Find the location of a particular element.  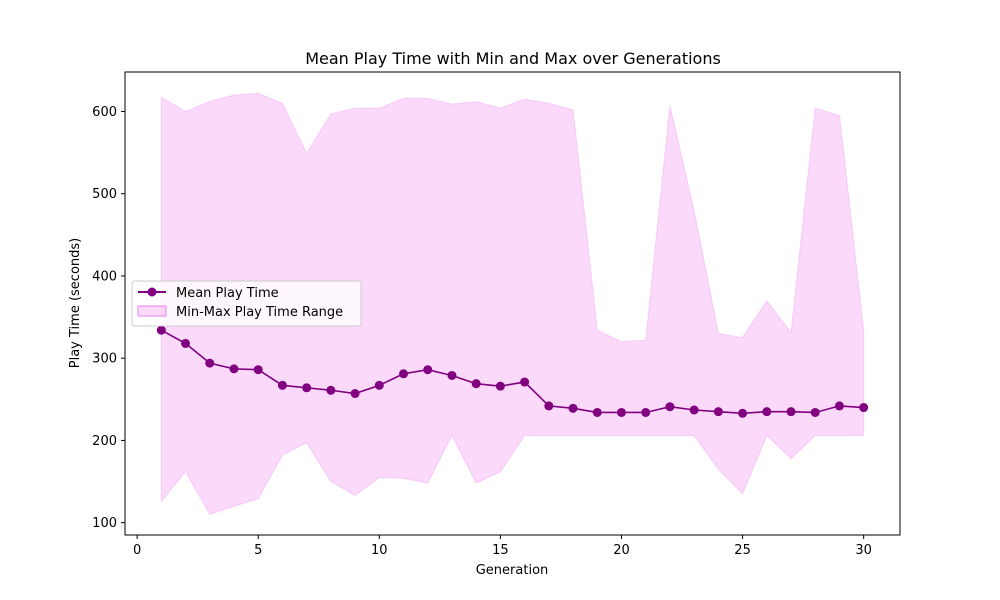

y-tick-label: 100 is located at coordinates (104, 523).